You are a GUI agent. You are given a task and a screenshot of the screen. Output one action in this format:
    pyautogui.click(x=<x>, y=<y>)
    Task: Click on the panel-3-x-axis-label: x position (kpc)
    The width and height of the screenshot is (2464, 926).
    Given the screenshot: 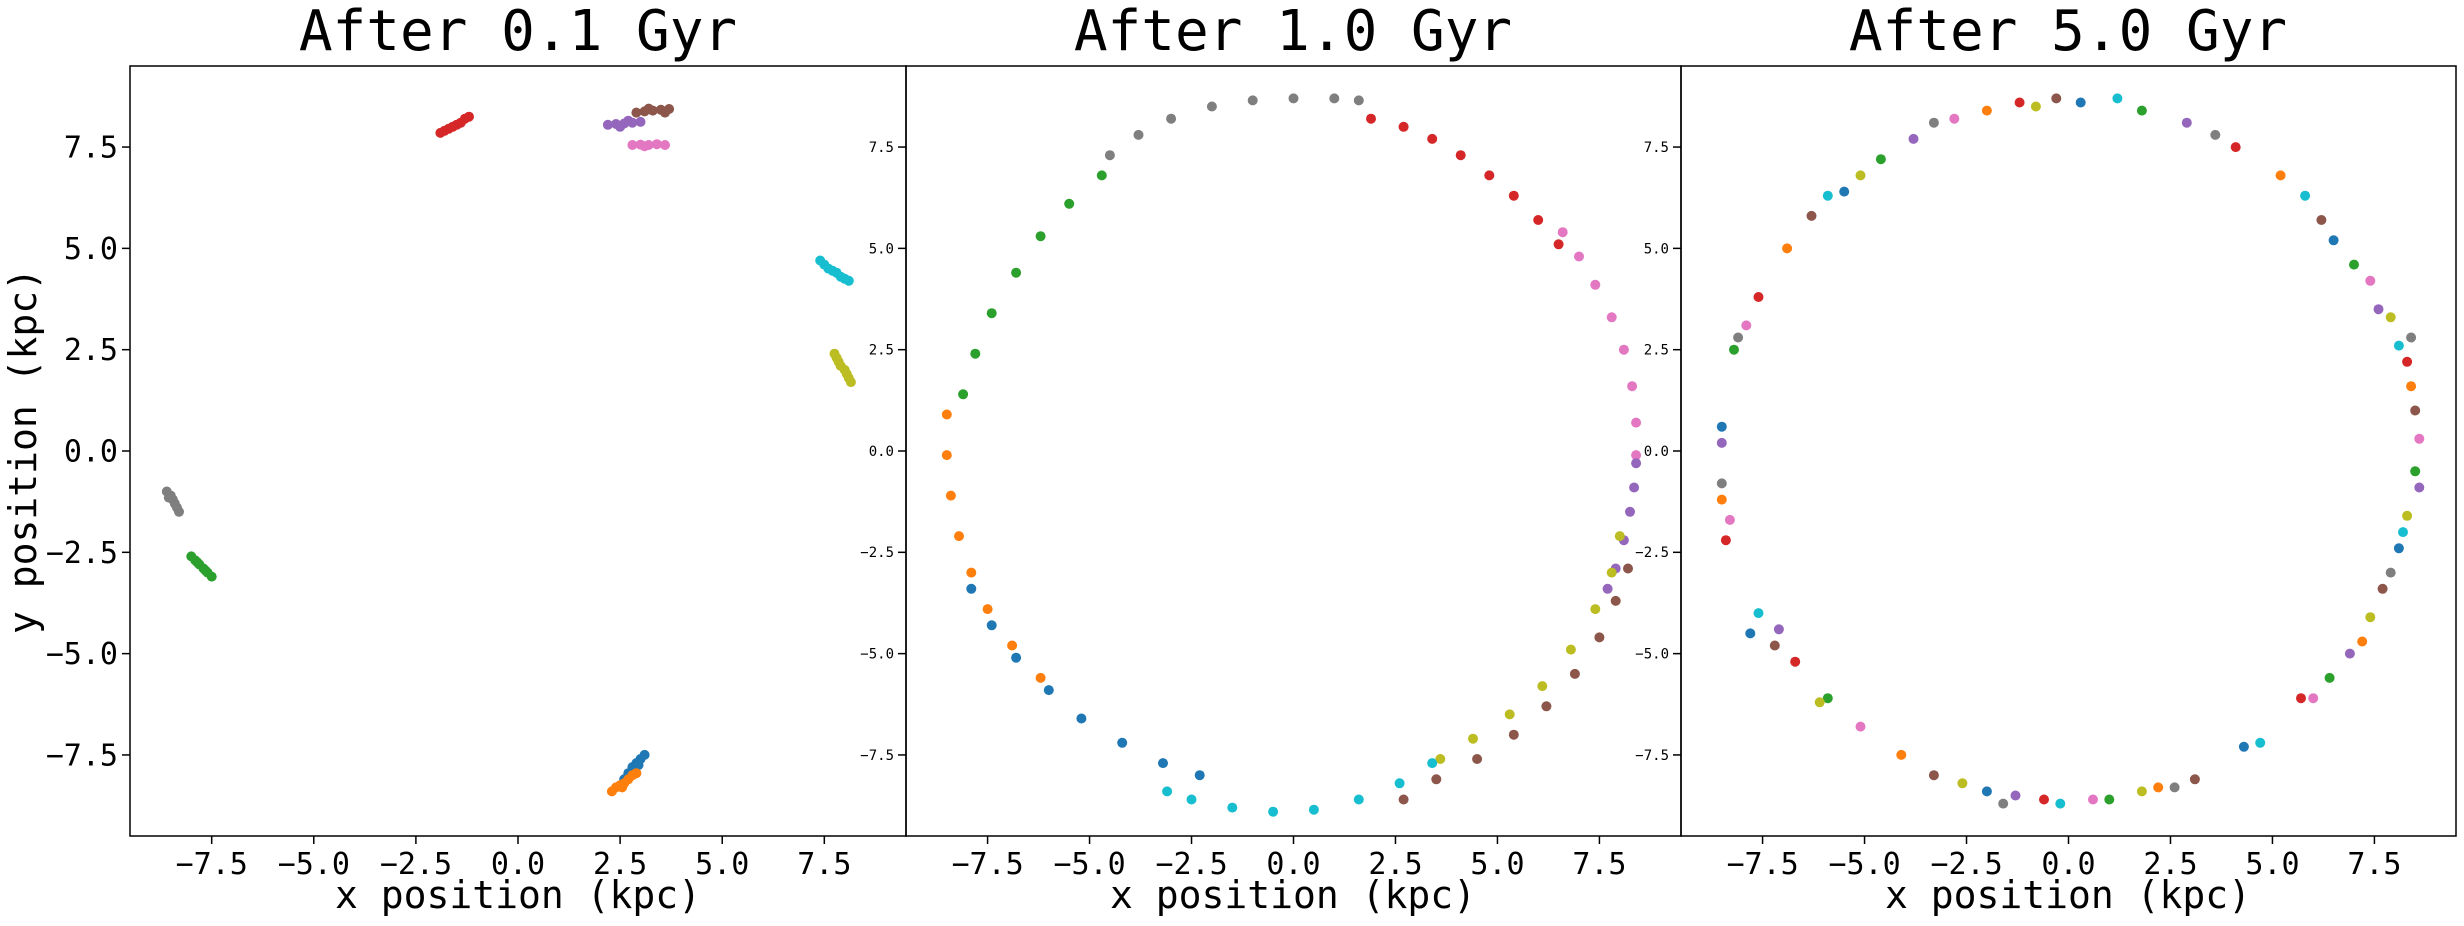 What is the action you would take?
    pyautogui.click(x=2068, y=895)
    